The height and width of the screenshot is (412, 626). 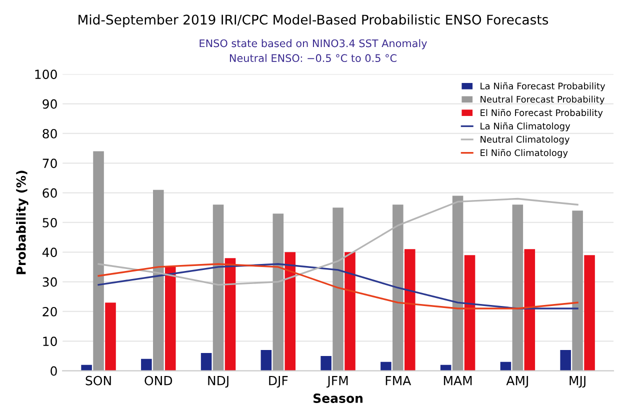 What do you see at coordinates (49, 282) in the screenshot?
I see `y-tick-label: 30` at bounding box center [49, 282].